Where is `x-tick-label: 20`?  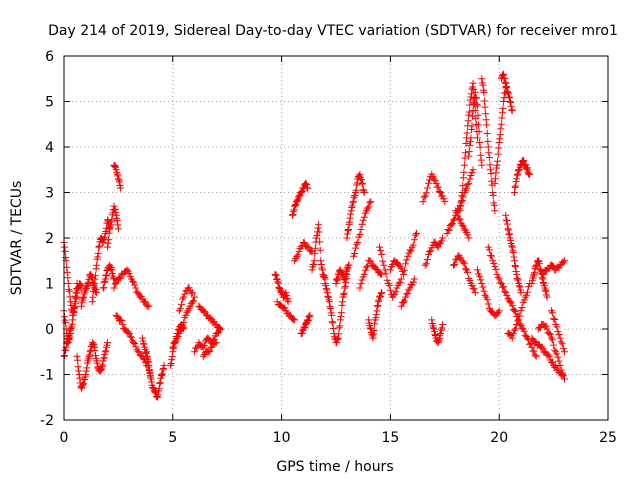 x-tick-label: 20 is located at coordinates (499, 438).